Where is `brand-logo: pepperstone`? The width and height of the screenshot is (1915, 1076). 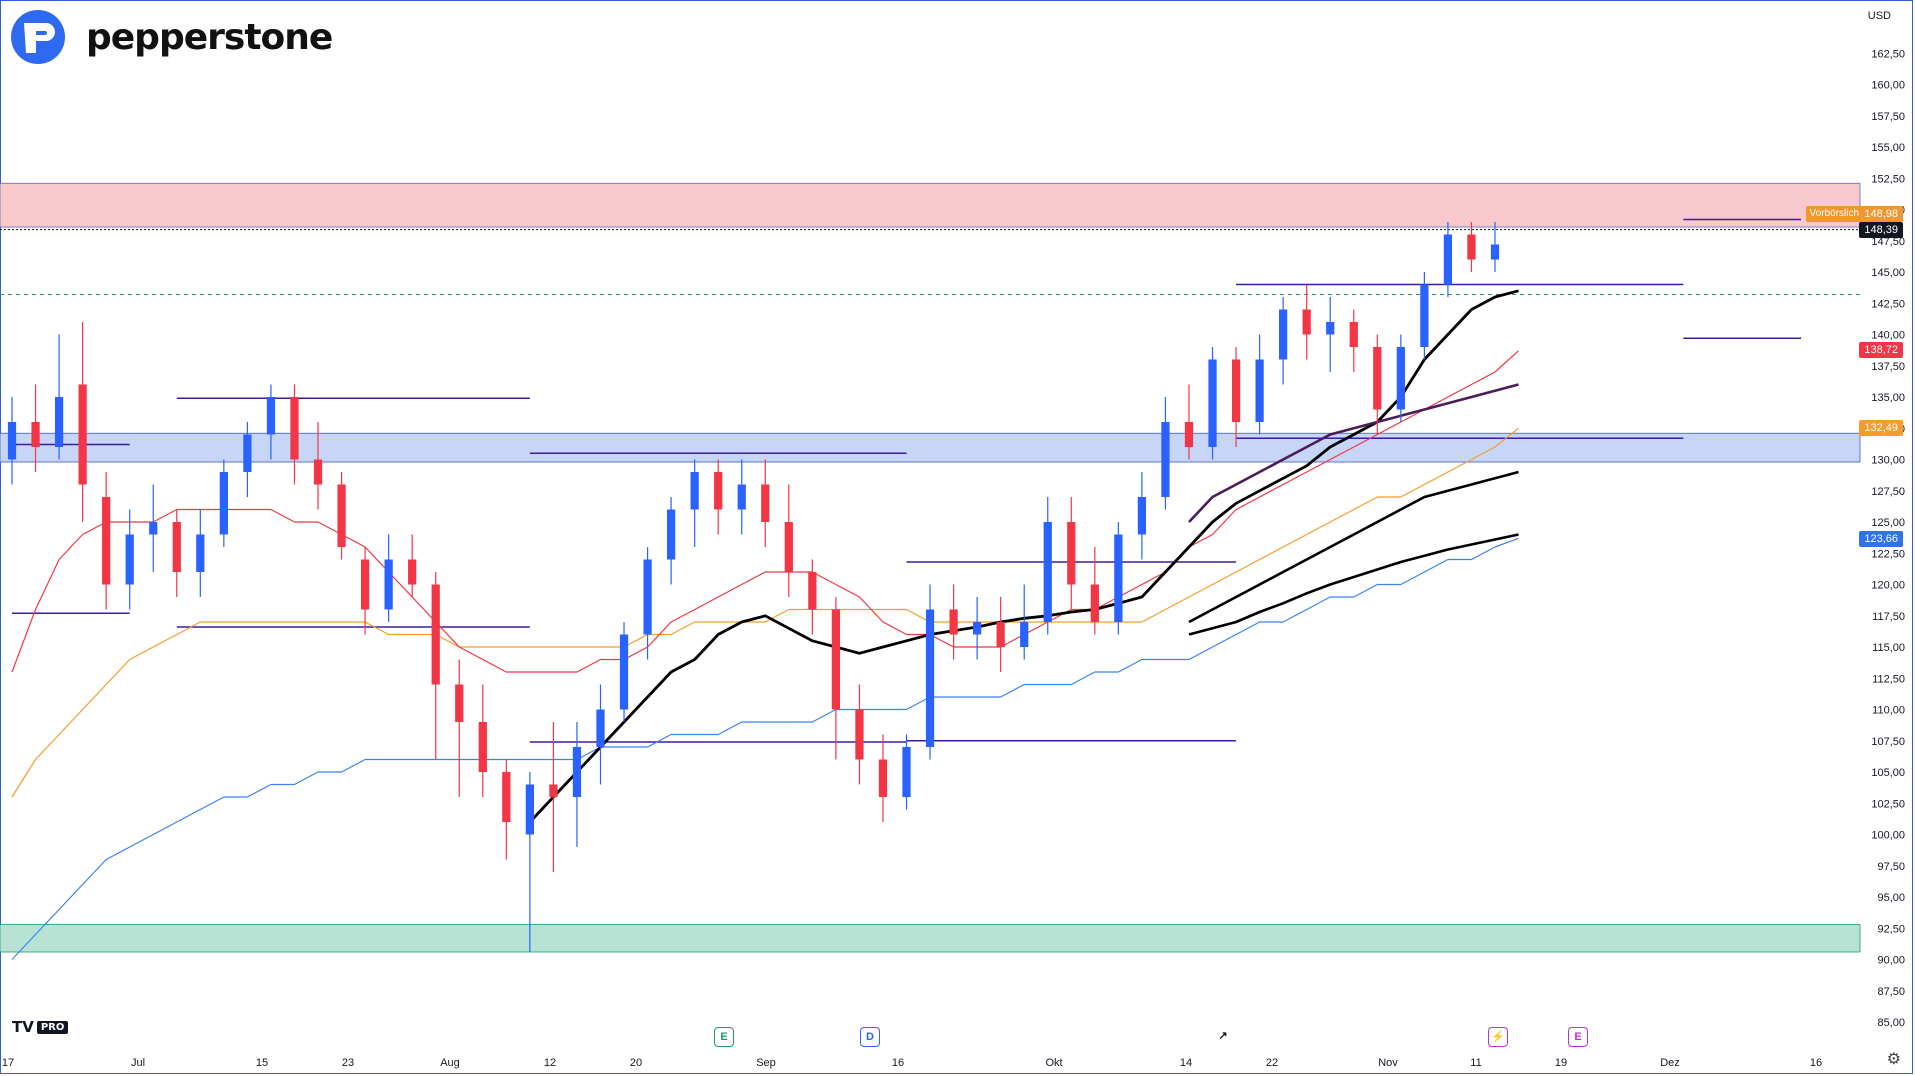 brand-logo: pepperstone is located at coordinates (171, 37).